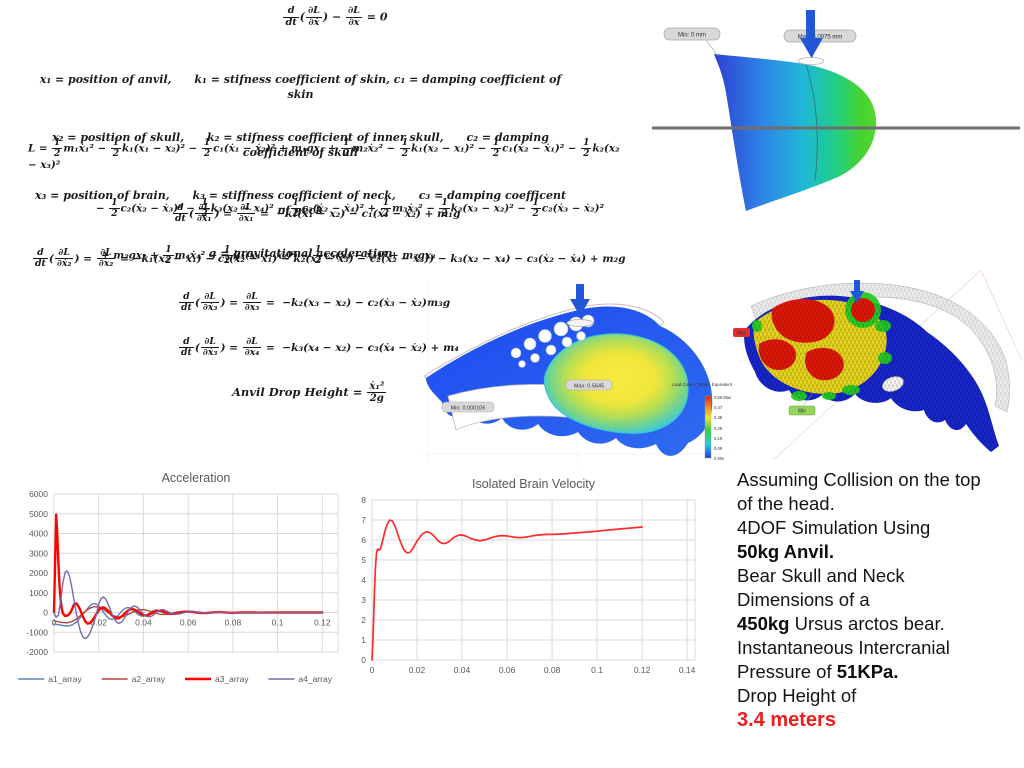 The image size is (1024, 768). Describe the element at coordinates (309, 392) in the screenshot. I see `anvil-drop-height-equation: Anvil Drop Height = ẋ₁² 2g` at that location.